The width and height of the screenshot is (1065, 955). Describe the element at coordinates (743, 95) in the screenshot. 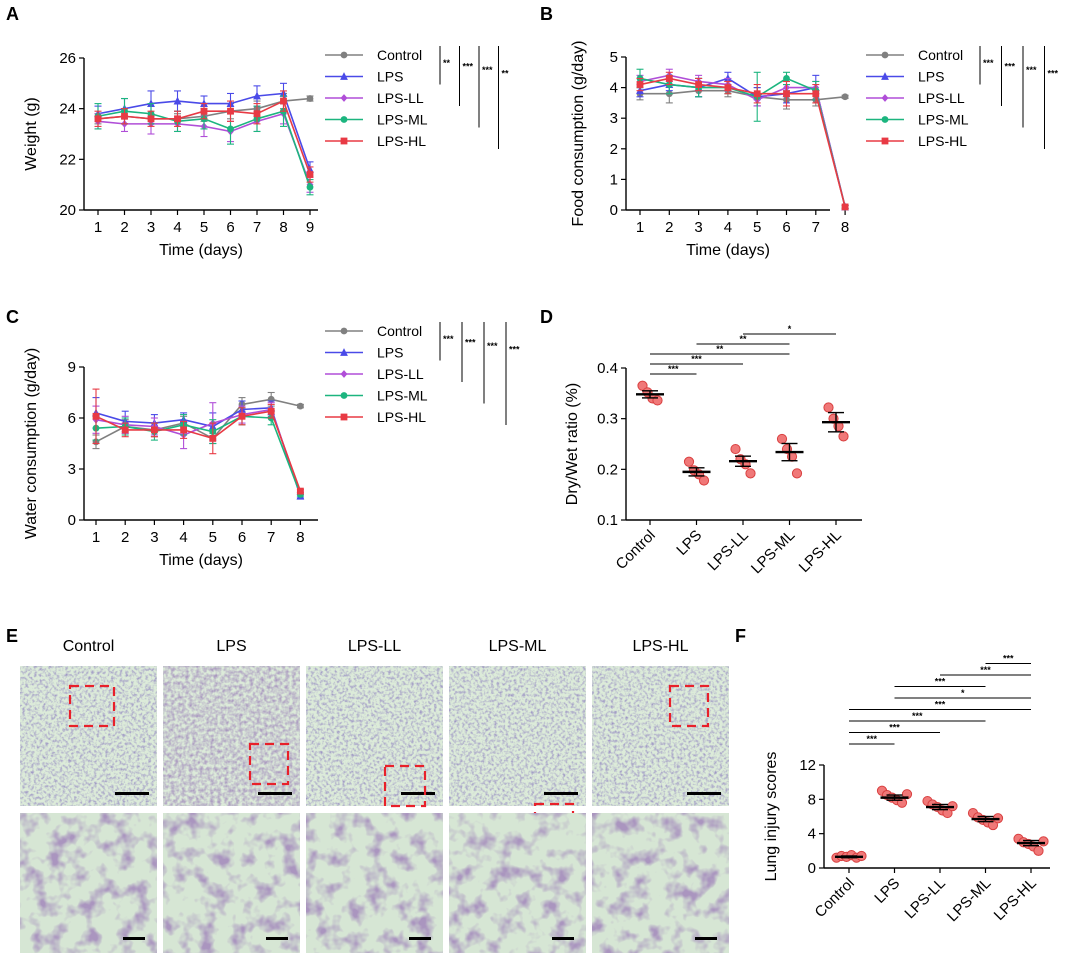

I see `series-line-control` at that location.